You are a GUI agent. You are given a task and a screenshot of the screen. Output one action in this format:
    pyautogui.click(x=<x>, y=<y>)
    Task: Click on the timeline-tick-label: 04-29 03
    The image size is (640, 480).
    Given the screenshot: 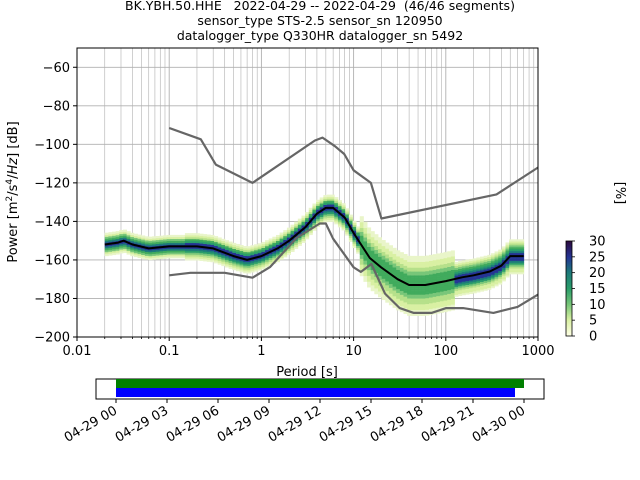 What is the action you would take?
    pyautogui.click(x=142, y=424)
    